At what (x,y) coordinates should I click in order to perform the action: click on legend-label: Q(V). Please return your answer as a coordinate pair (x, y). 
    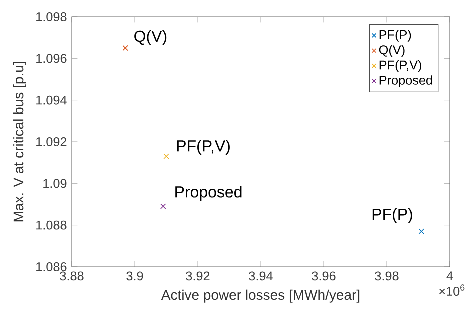
    Looking at the image, I should click on (392, 51).